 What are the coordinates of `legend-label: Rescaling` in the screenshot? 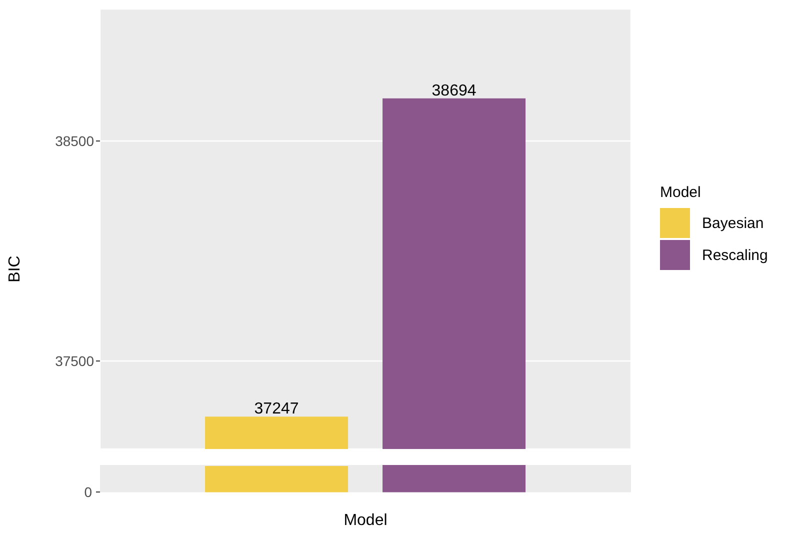 It's located at (735, 255).